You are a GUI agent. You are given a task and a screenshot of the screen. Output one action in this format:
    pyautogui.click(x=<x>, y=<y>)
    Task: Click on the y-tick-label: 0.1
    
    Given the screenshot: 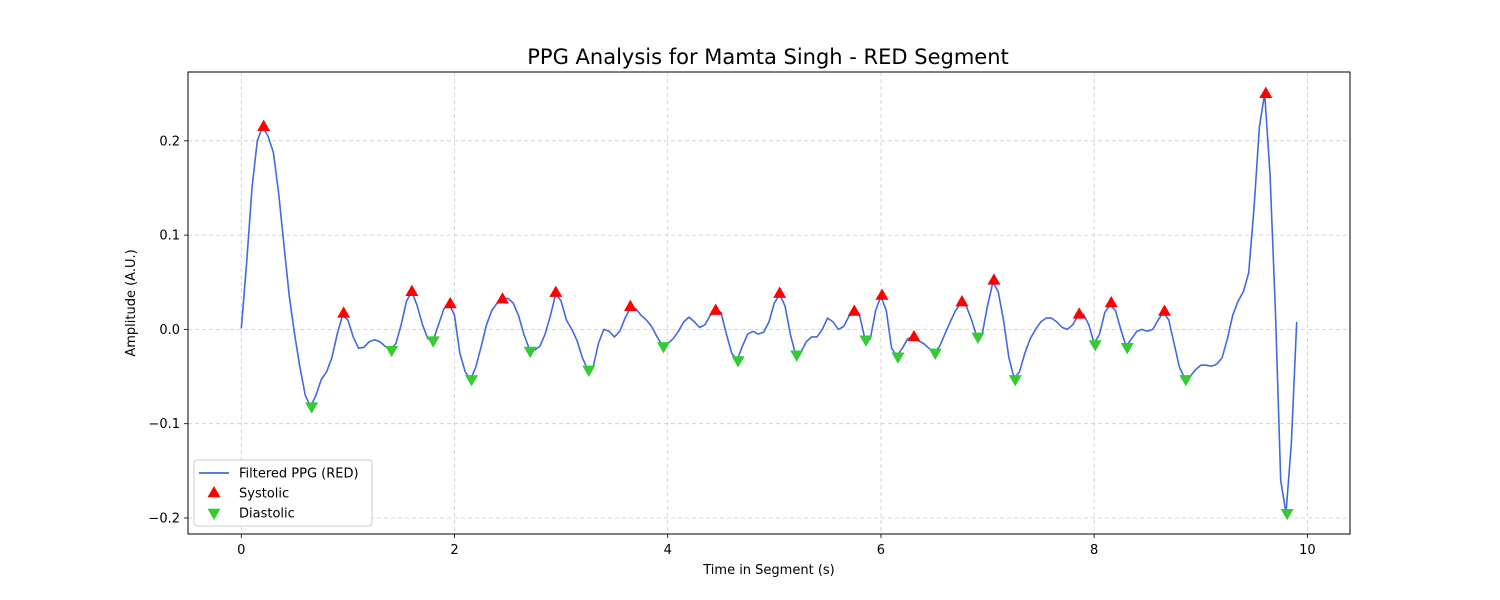 What is the action you would take?
    pyautogui.click(x=169, y=236)
    